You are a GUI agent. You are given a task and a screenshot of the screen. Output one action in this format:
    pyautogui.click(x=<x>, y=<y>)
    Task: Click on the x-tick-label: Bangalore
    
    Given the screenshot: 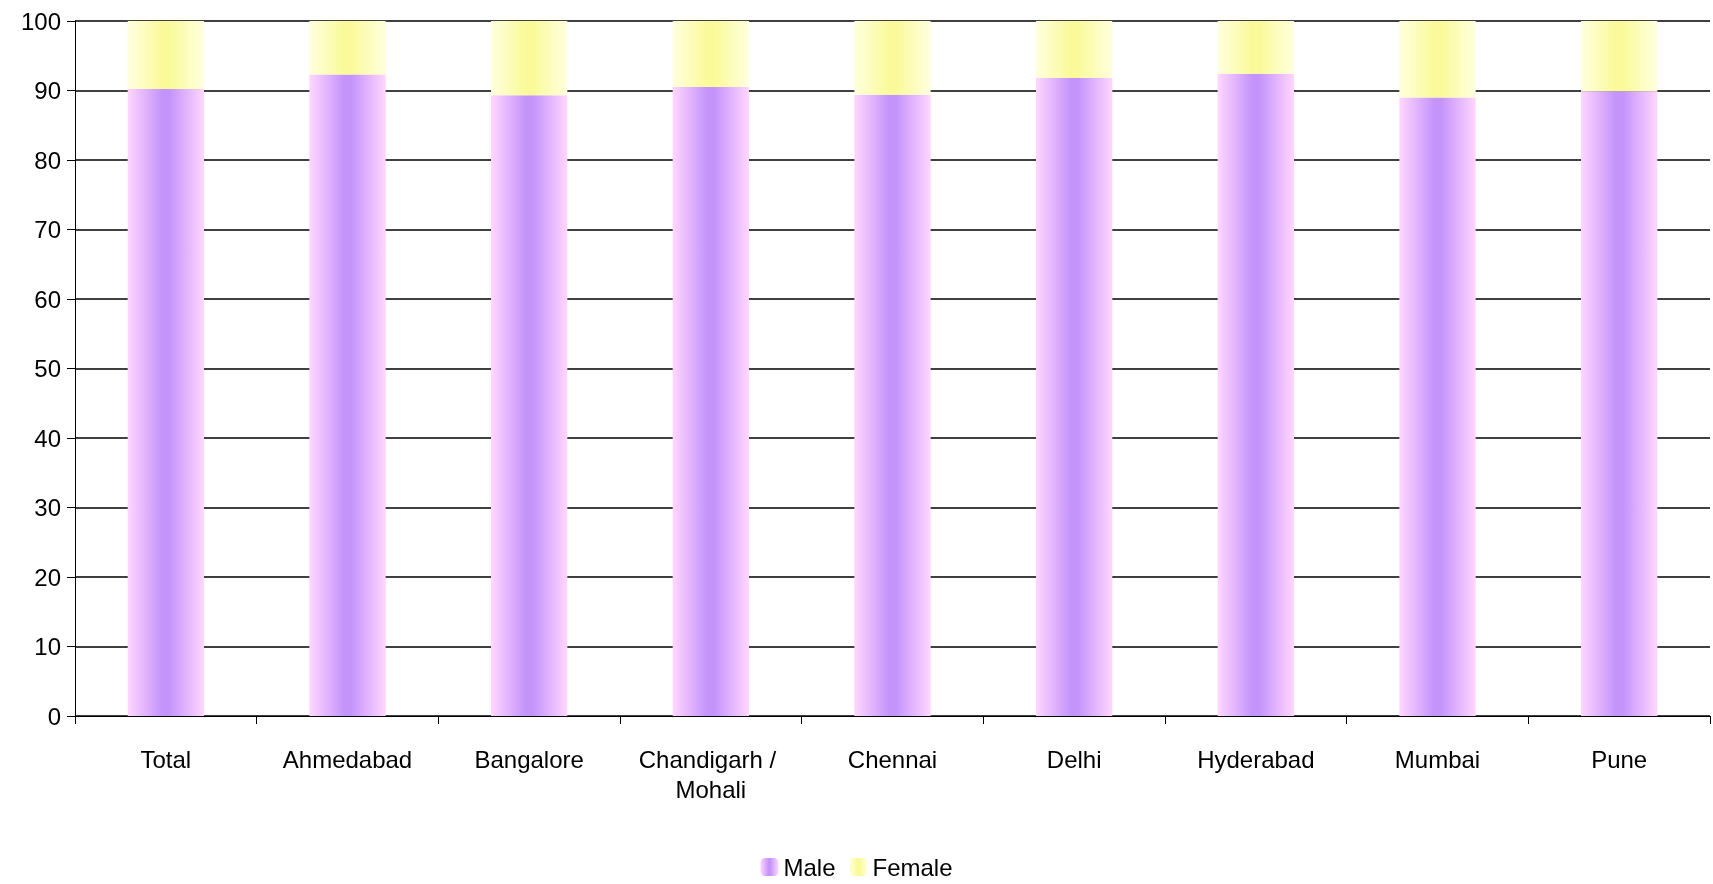 What is the action you would take?
    pyautogui.click(x=529, y=759)
    